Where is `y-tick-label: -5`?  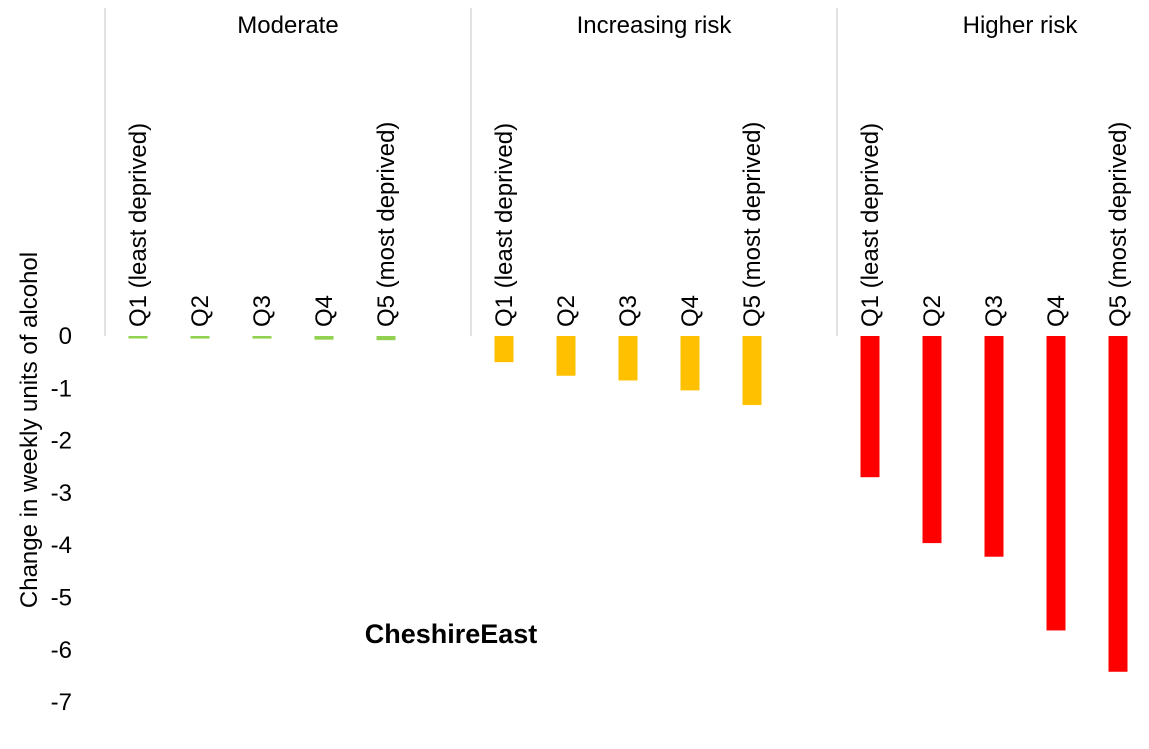
y-tick-label: -5 is located at coordinates (61, 598).